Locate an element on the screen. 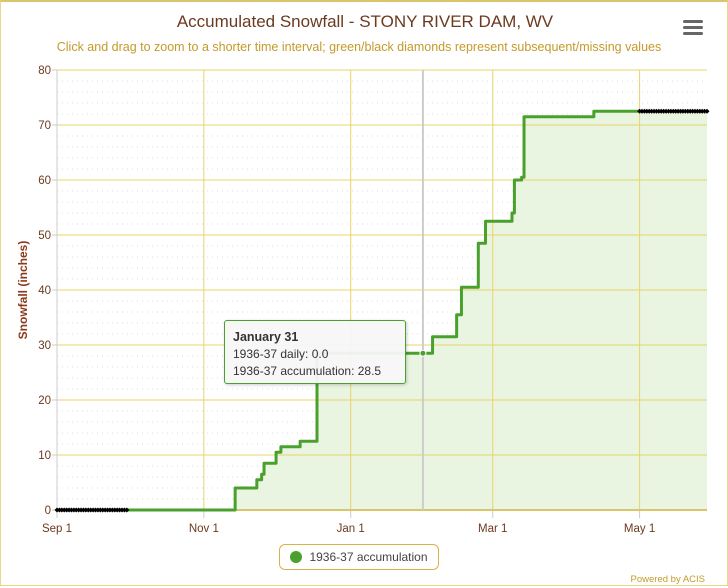  y-tick-label: 20 is located at coordinates (44, 401).